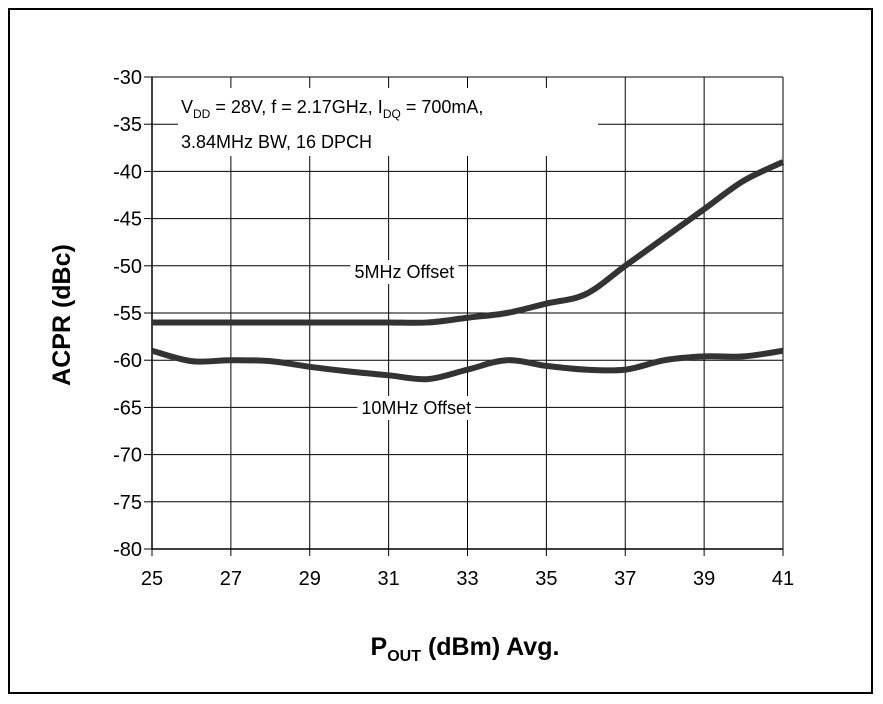  Describe the element at coordinates (127, 78) in the screenshot. I see `y-tick-label: -30` at that location.